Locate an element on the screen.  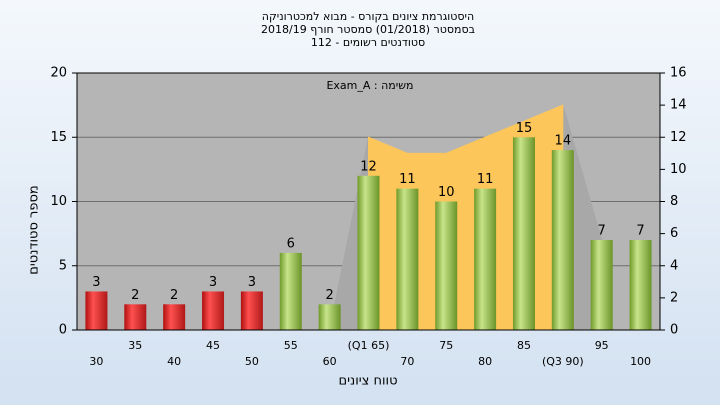
x-tick-label: (Q3 90) is located at coordinates (563, 361).